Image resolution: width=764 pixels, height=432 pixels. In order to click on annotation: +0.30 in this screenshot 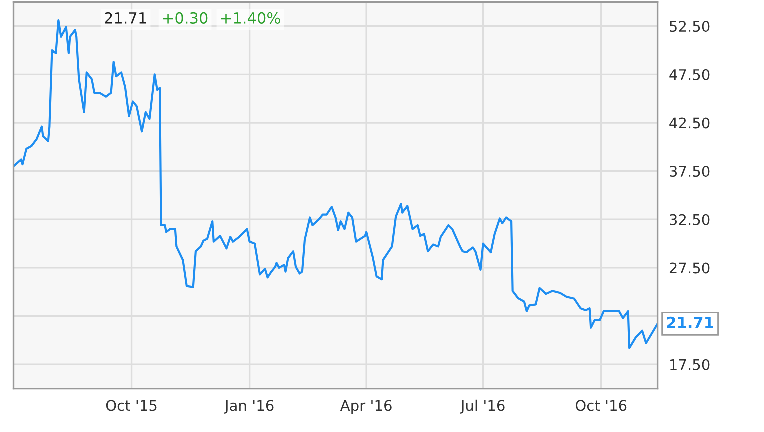, I will do `click(186, 18)`.